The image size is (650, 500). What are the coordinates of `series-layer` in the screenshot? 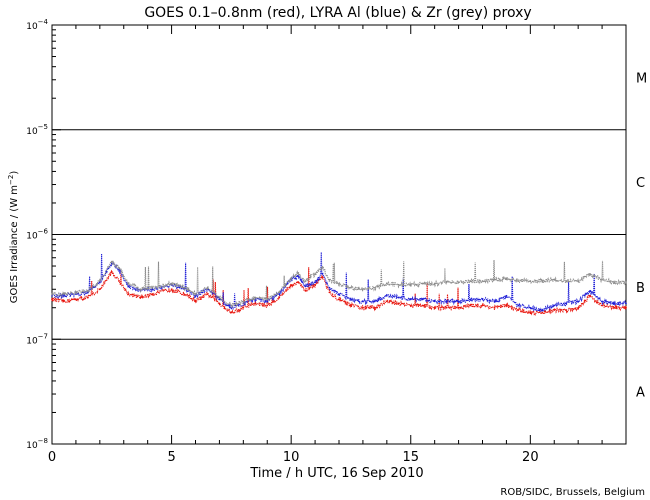 It's located at (339, 284).